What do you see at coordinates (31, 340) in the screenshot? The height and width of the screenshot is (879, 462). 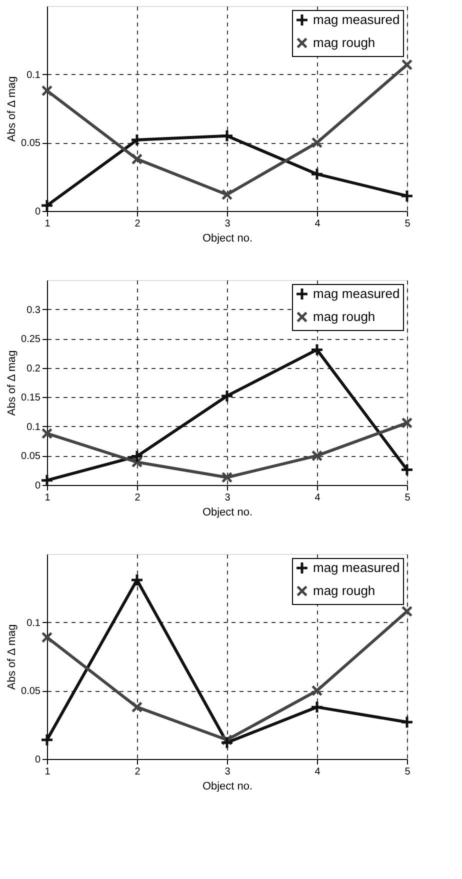 I see `y-tick-label: 0.25` at bounding box center [31, 340].